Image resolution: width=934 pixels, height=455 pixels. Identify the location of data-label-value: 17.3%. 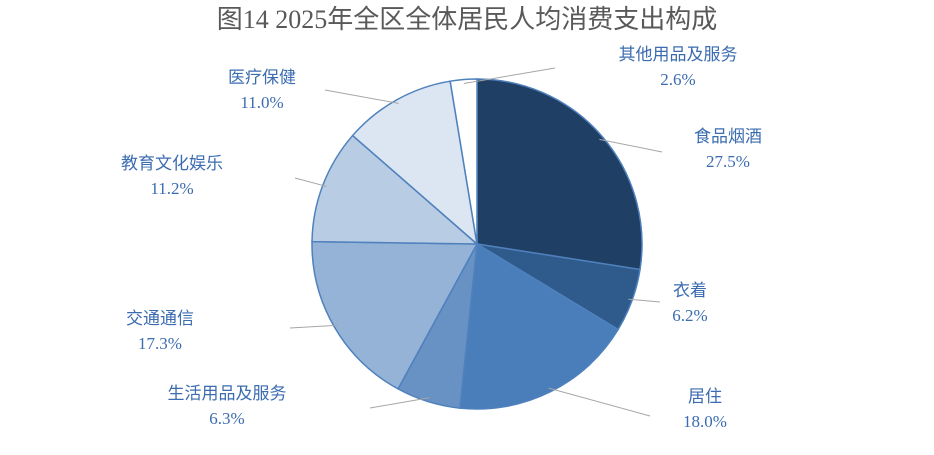
(160, 343).